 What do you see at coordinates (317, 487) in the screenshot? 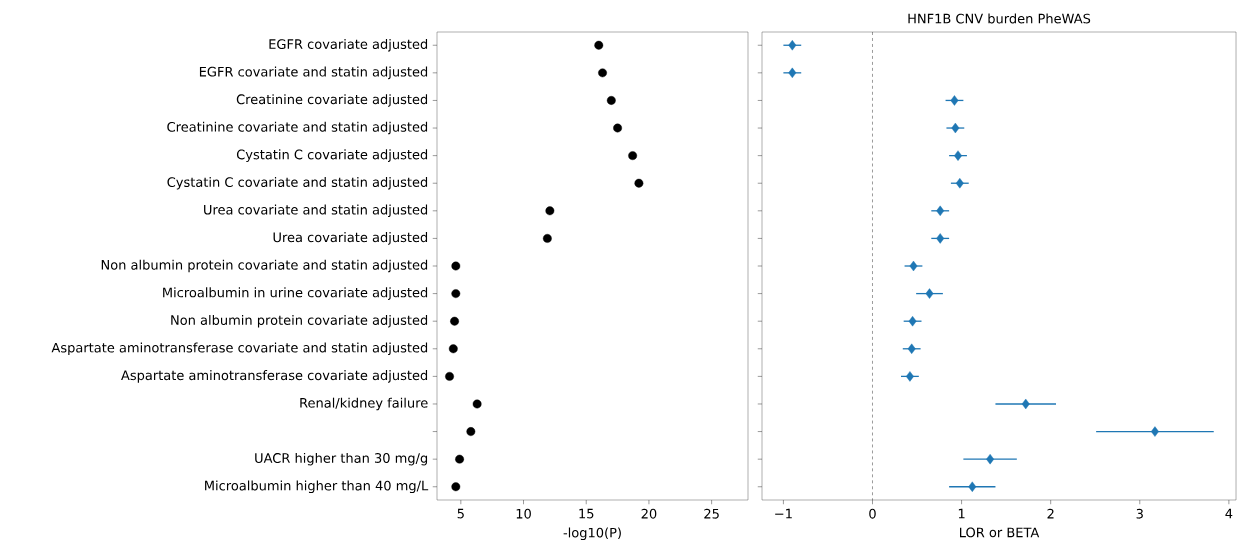
I see `y-tick-label: Microalbumin higher than 40 mg/L` at bounding box center [317, 487].